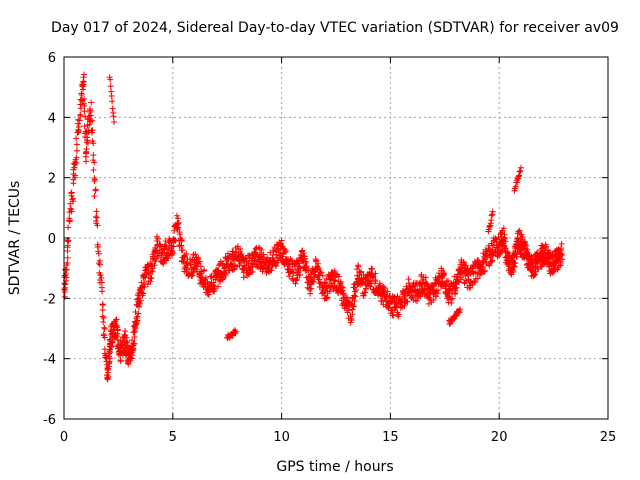  Describe the element at coordinates (49, 360) in the screenshot. I see `y-tick-label: -4` at that location.